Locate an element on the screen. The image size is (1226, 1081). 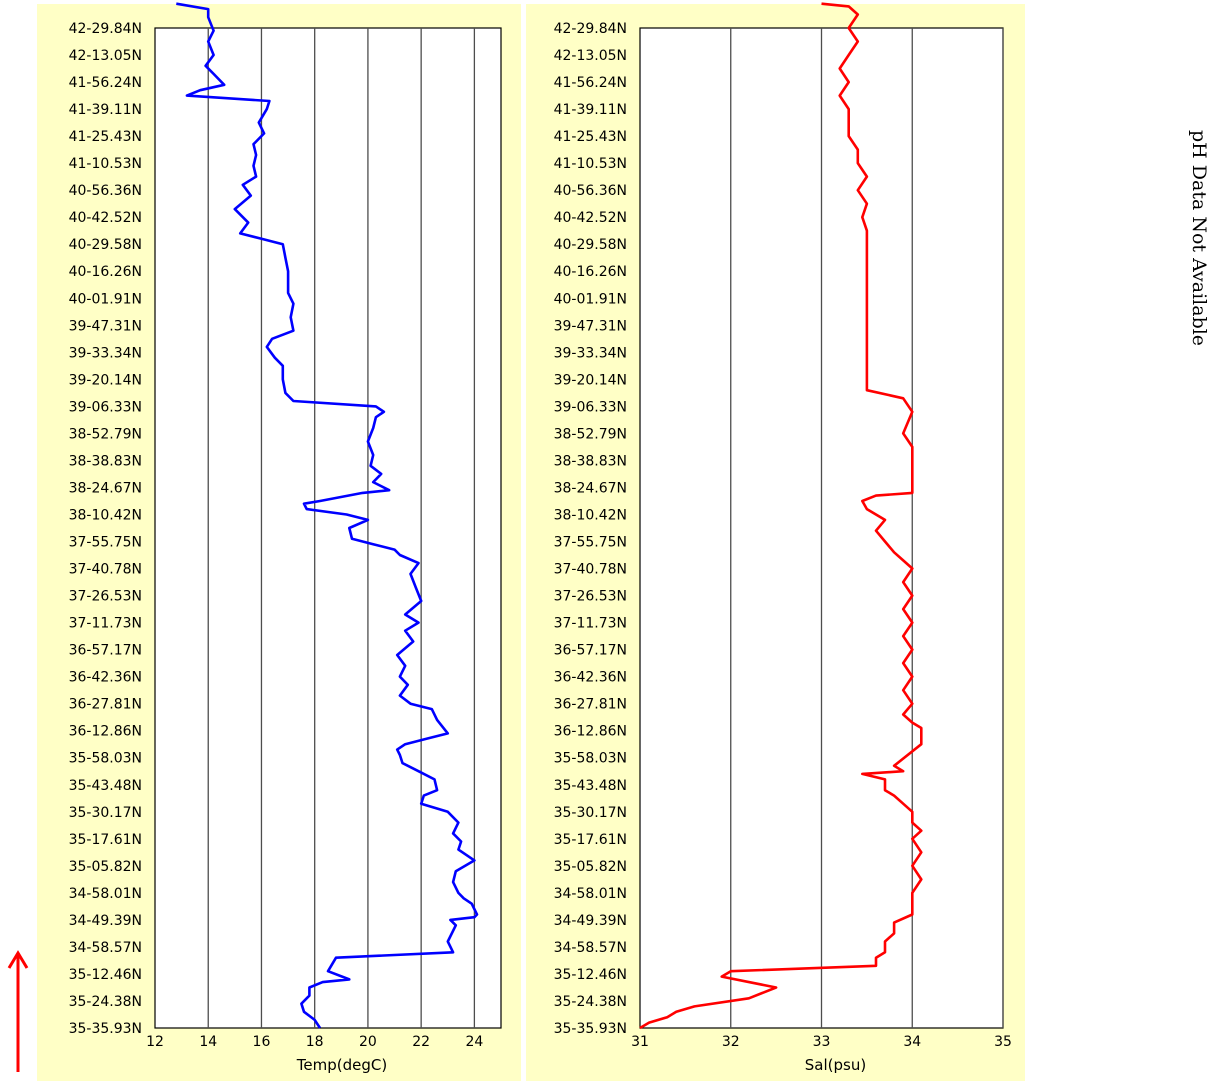
temp-y-tick-label: 35-30.17N is located at coordinates (105, 813).